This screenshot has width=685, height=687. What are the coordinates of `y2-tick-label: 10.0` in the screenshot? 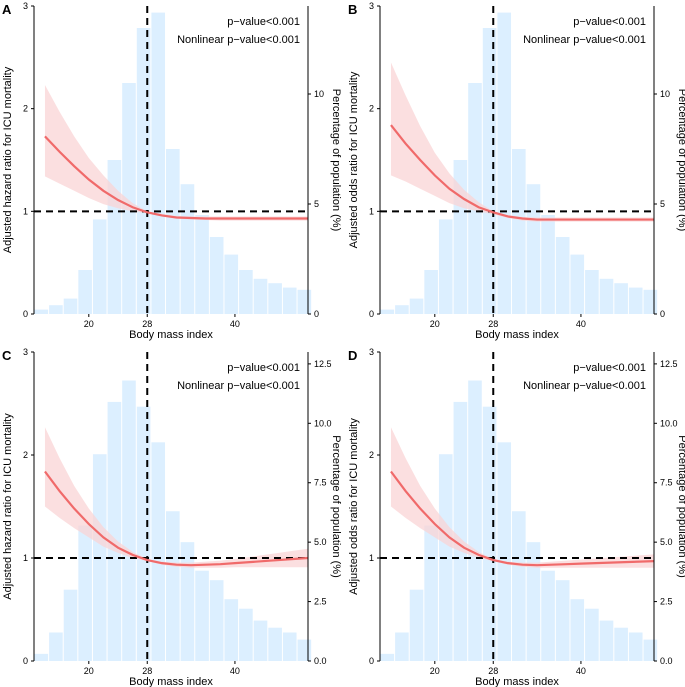 It's located at (323, 423).